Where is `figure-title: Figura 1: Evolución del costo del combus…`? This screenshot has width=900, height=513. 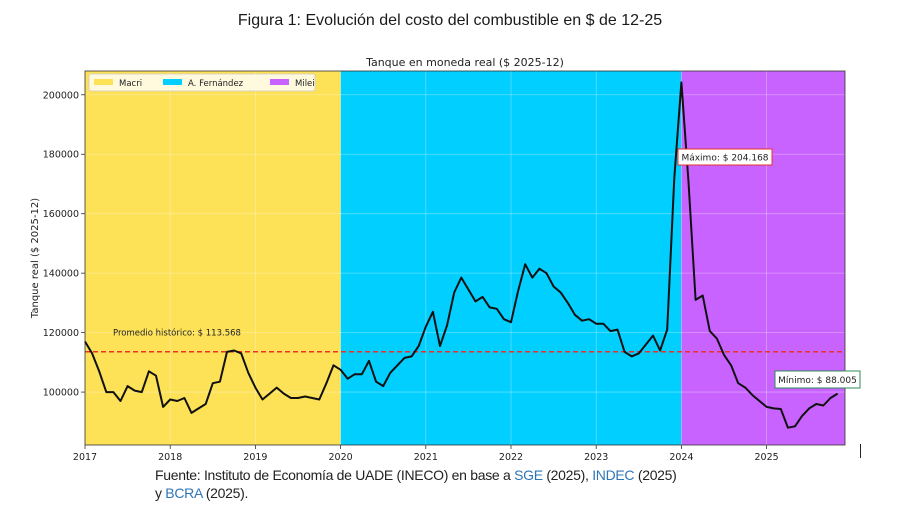
figure-title: Figura 1: Evolución del costo del combus… is located at coordinates (450, 20).